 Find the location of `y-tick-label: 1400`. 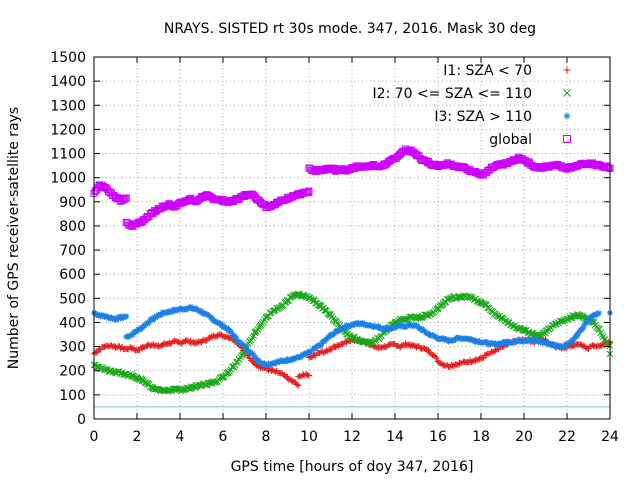

y-tick-label: 1400 is located at coordinates (68, 82).